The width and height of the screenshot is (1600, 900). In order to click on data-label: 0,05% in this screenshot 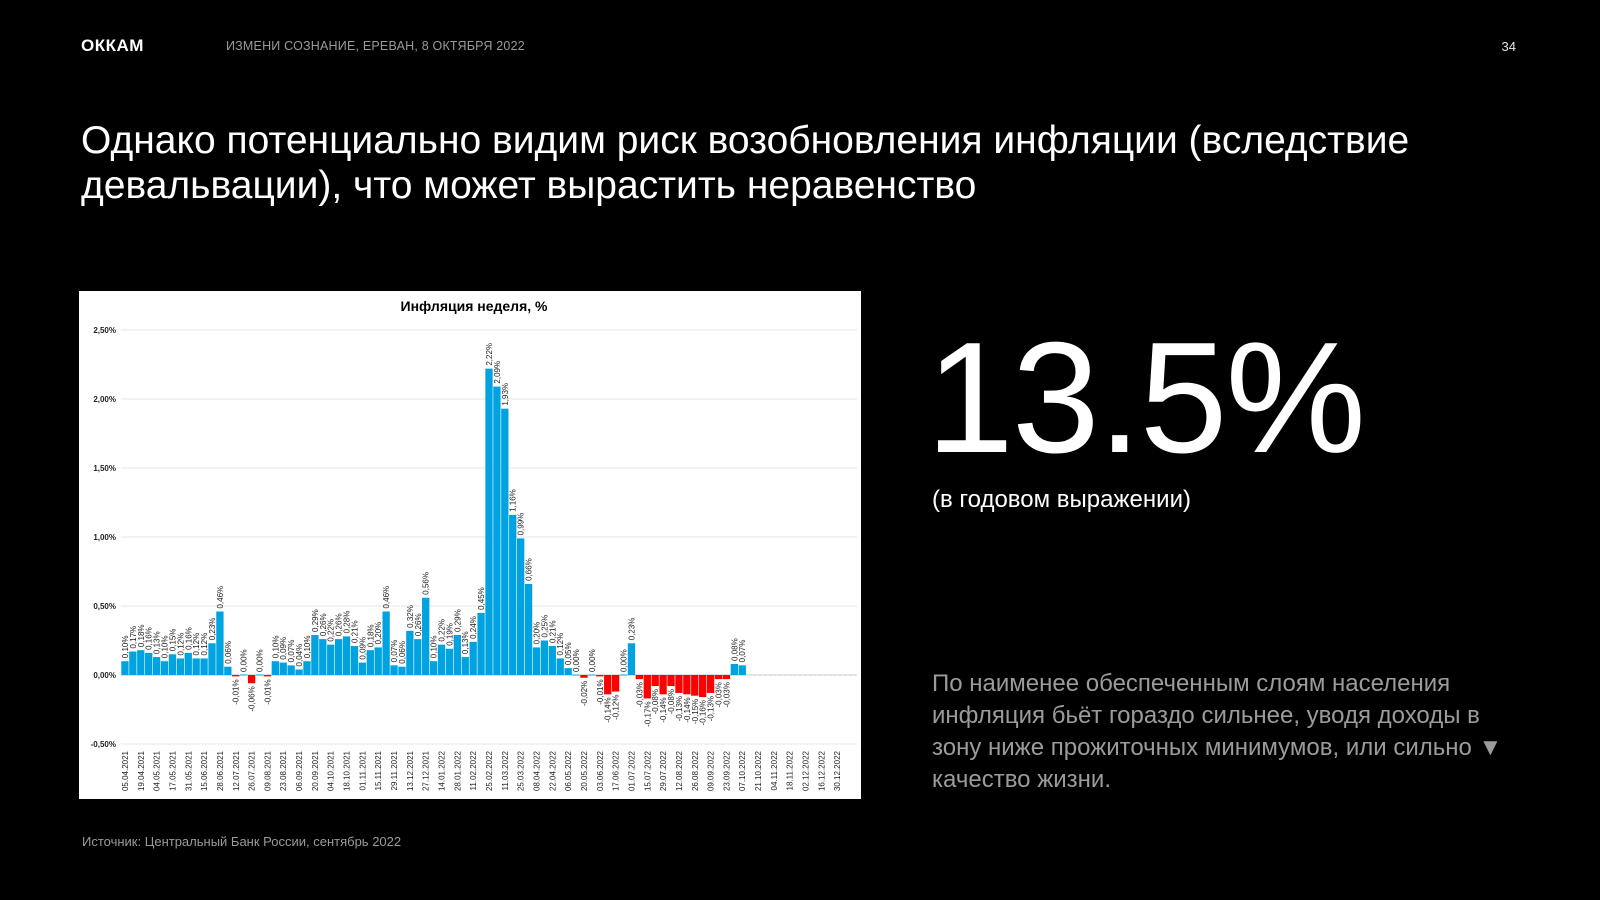, I will do `click(568, 653)`.